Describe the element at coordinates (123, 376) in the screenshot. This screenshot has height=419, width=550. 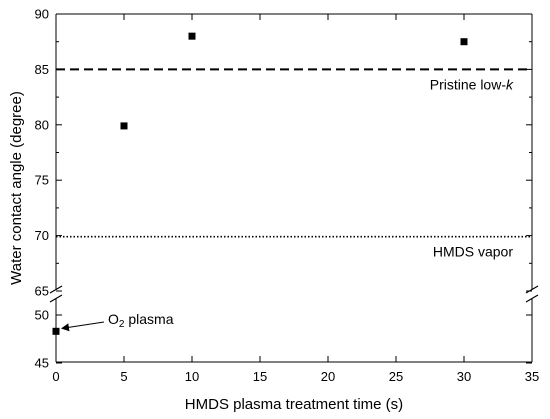
I see `x-tick-label: 5` at that location.